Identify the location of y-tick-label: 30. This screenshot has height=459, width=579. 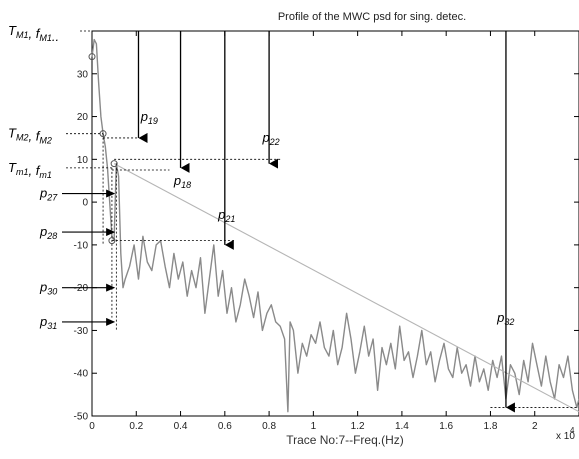
(83, 74).